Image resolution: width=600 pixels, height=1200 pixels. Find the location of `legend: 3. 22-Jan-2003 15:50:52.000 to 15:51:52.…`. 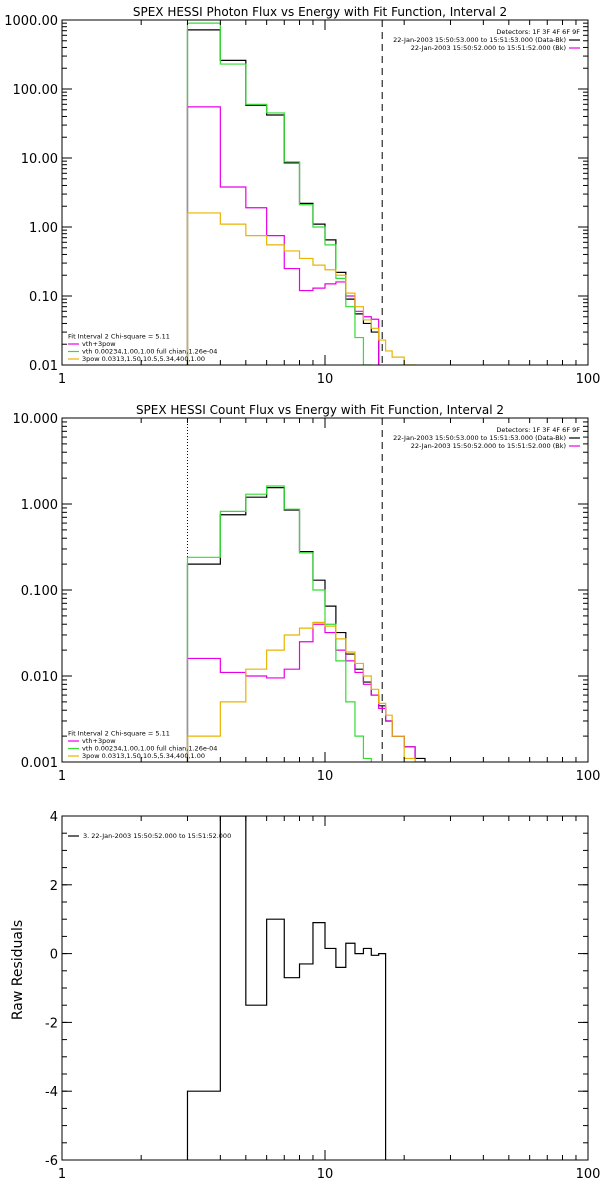

legend: 3. 22-Jan-2003 15:50:52.000 to 15:51:52.… is located at coordinates (149, 836).